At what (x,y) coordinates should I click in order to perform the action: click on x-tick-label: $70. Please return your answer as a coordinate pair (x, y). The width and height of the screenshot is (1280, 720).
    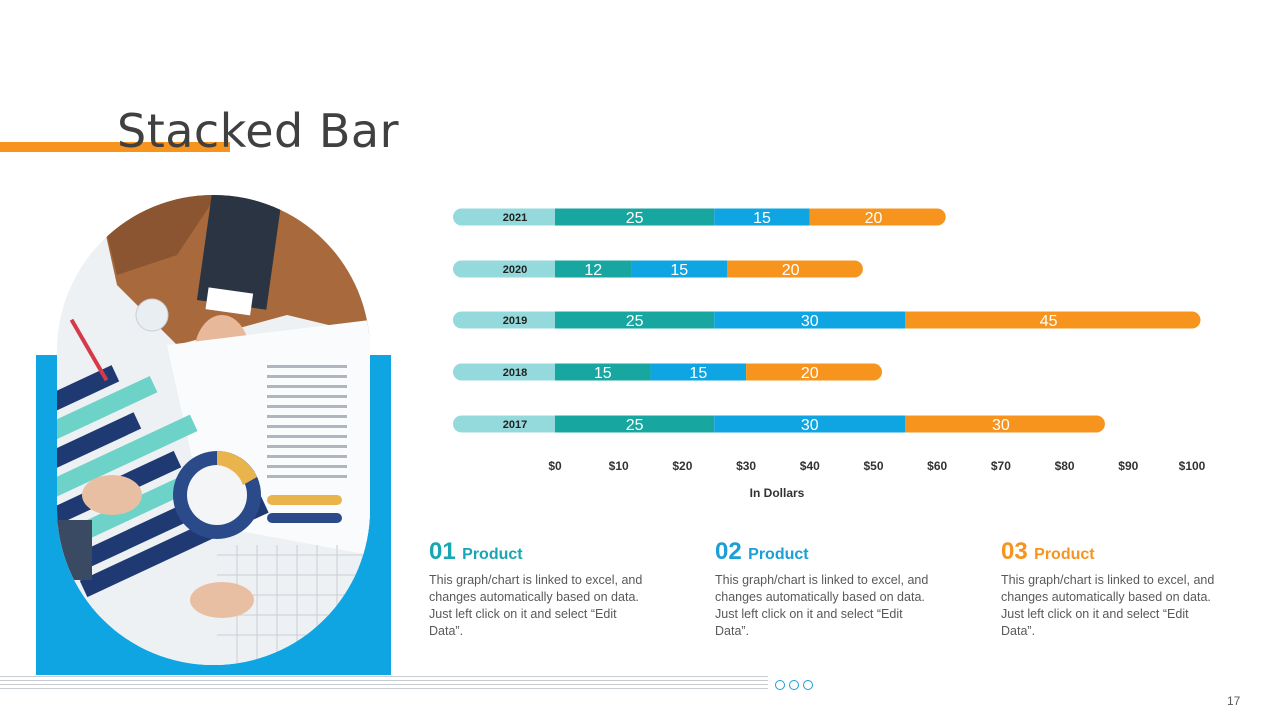
    Looking at the image, I should click on (1001, 466).